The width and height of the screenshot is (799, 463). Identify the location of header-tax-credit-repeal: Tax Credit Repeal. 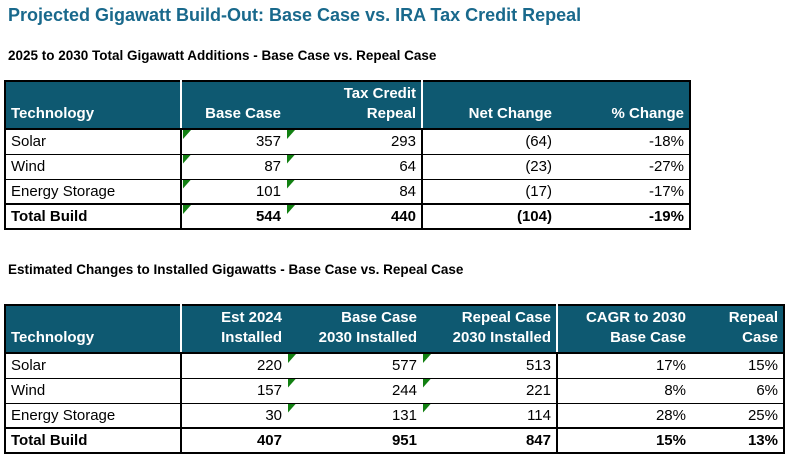
(354, 105).